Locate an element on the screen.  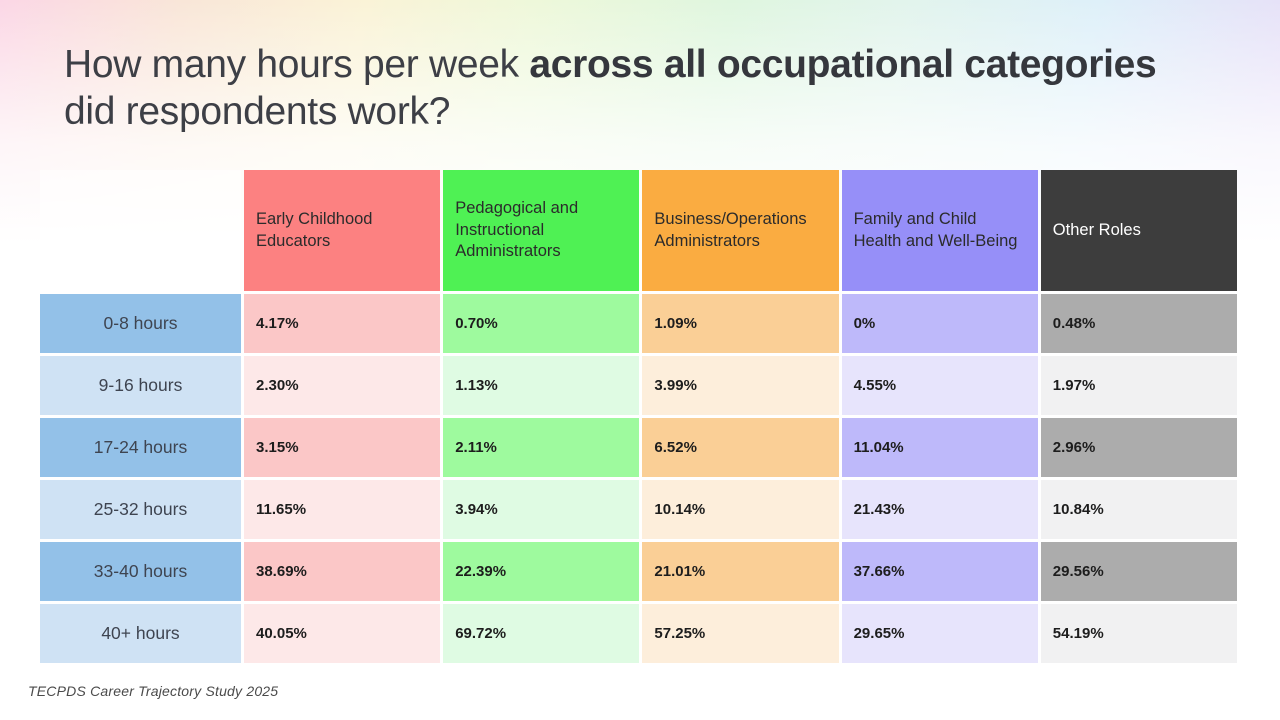
row-header-3: 17-24 hours is located at coordinates (140, 447).